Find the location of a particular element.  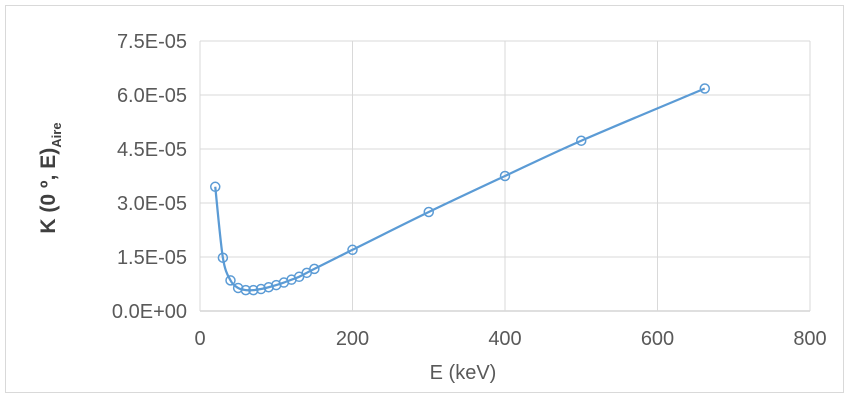

y-tick-label: 4.5E-05 is located at coordinates (152, 150).